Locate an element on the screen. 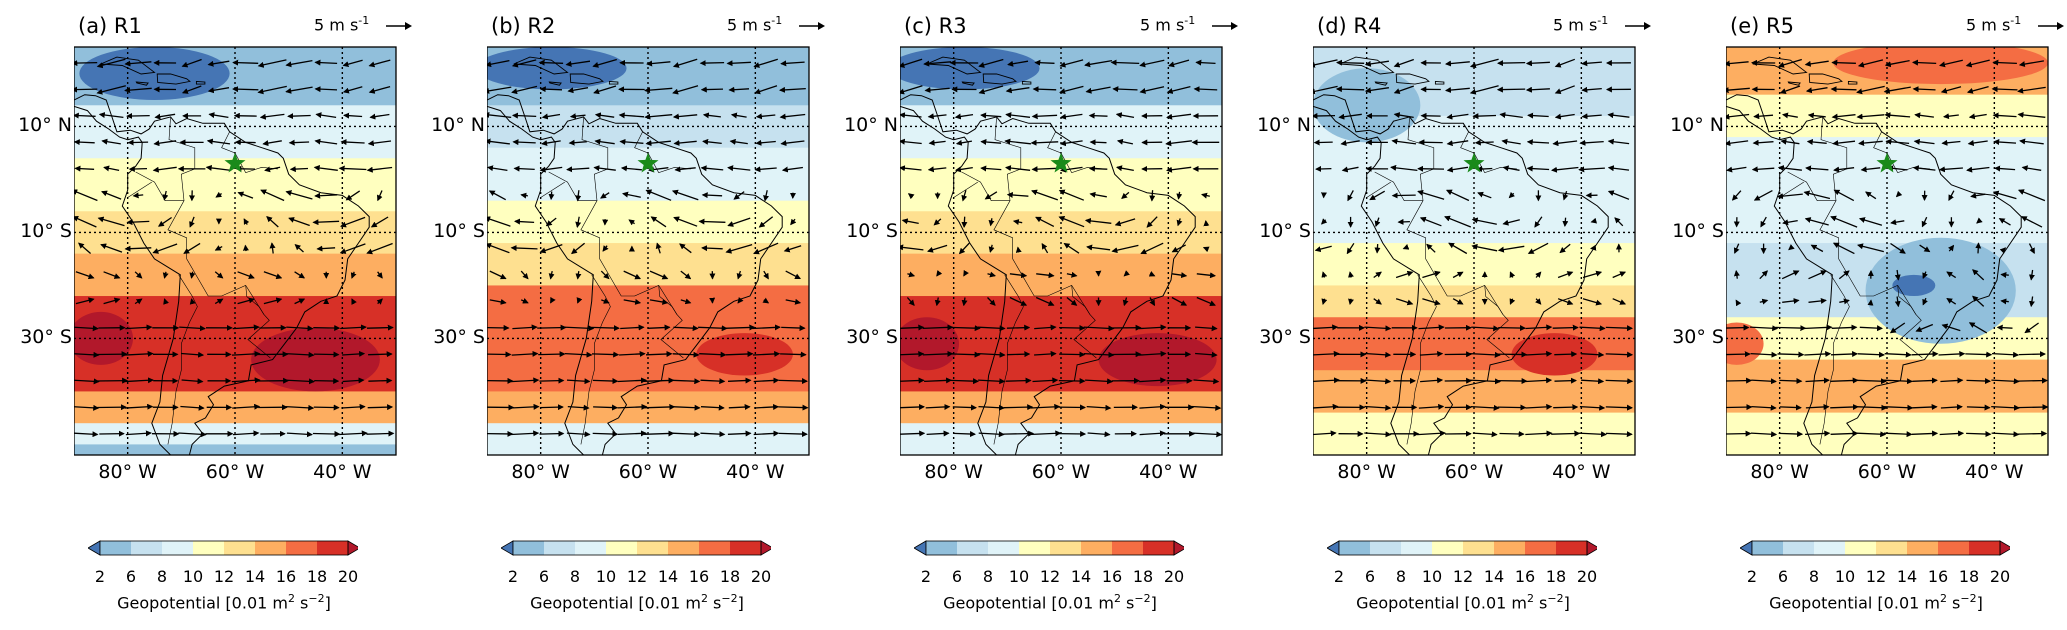 Image resolution: width=2067 pixels, height=630 pixels. colorbar-label-part: Geopotential [0.01 m is located at coordinates (1441, 603).